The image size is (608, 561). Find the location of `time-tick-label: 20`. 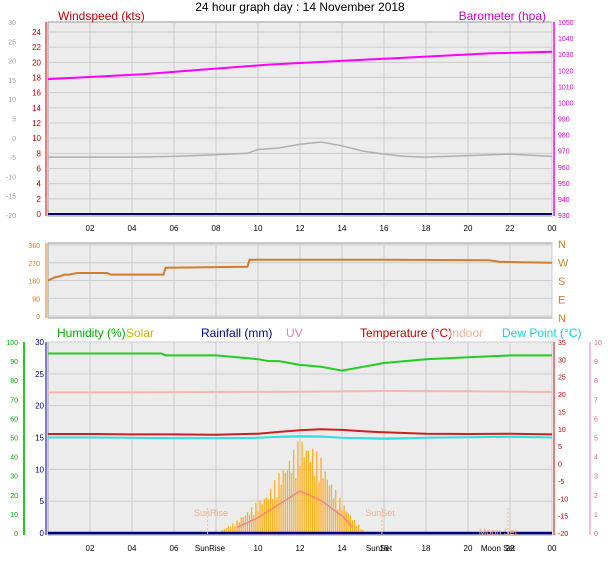

time-tick-label: 20 is located at coordinates (468, 548).